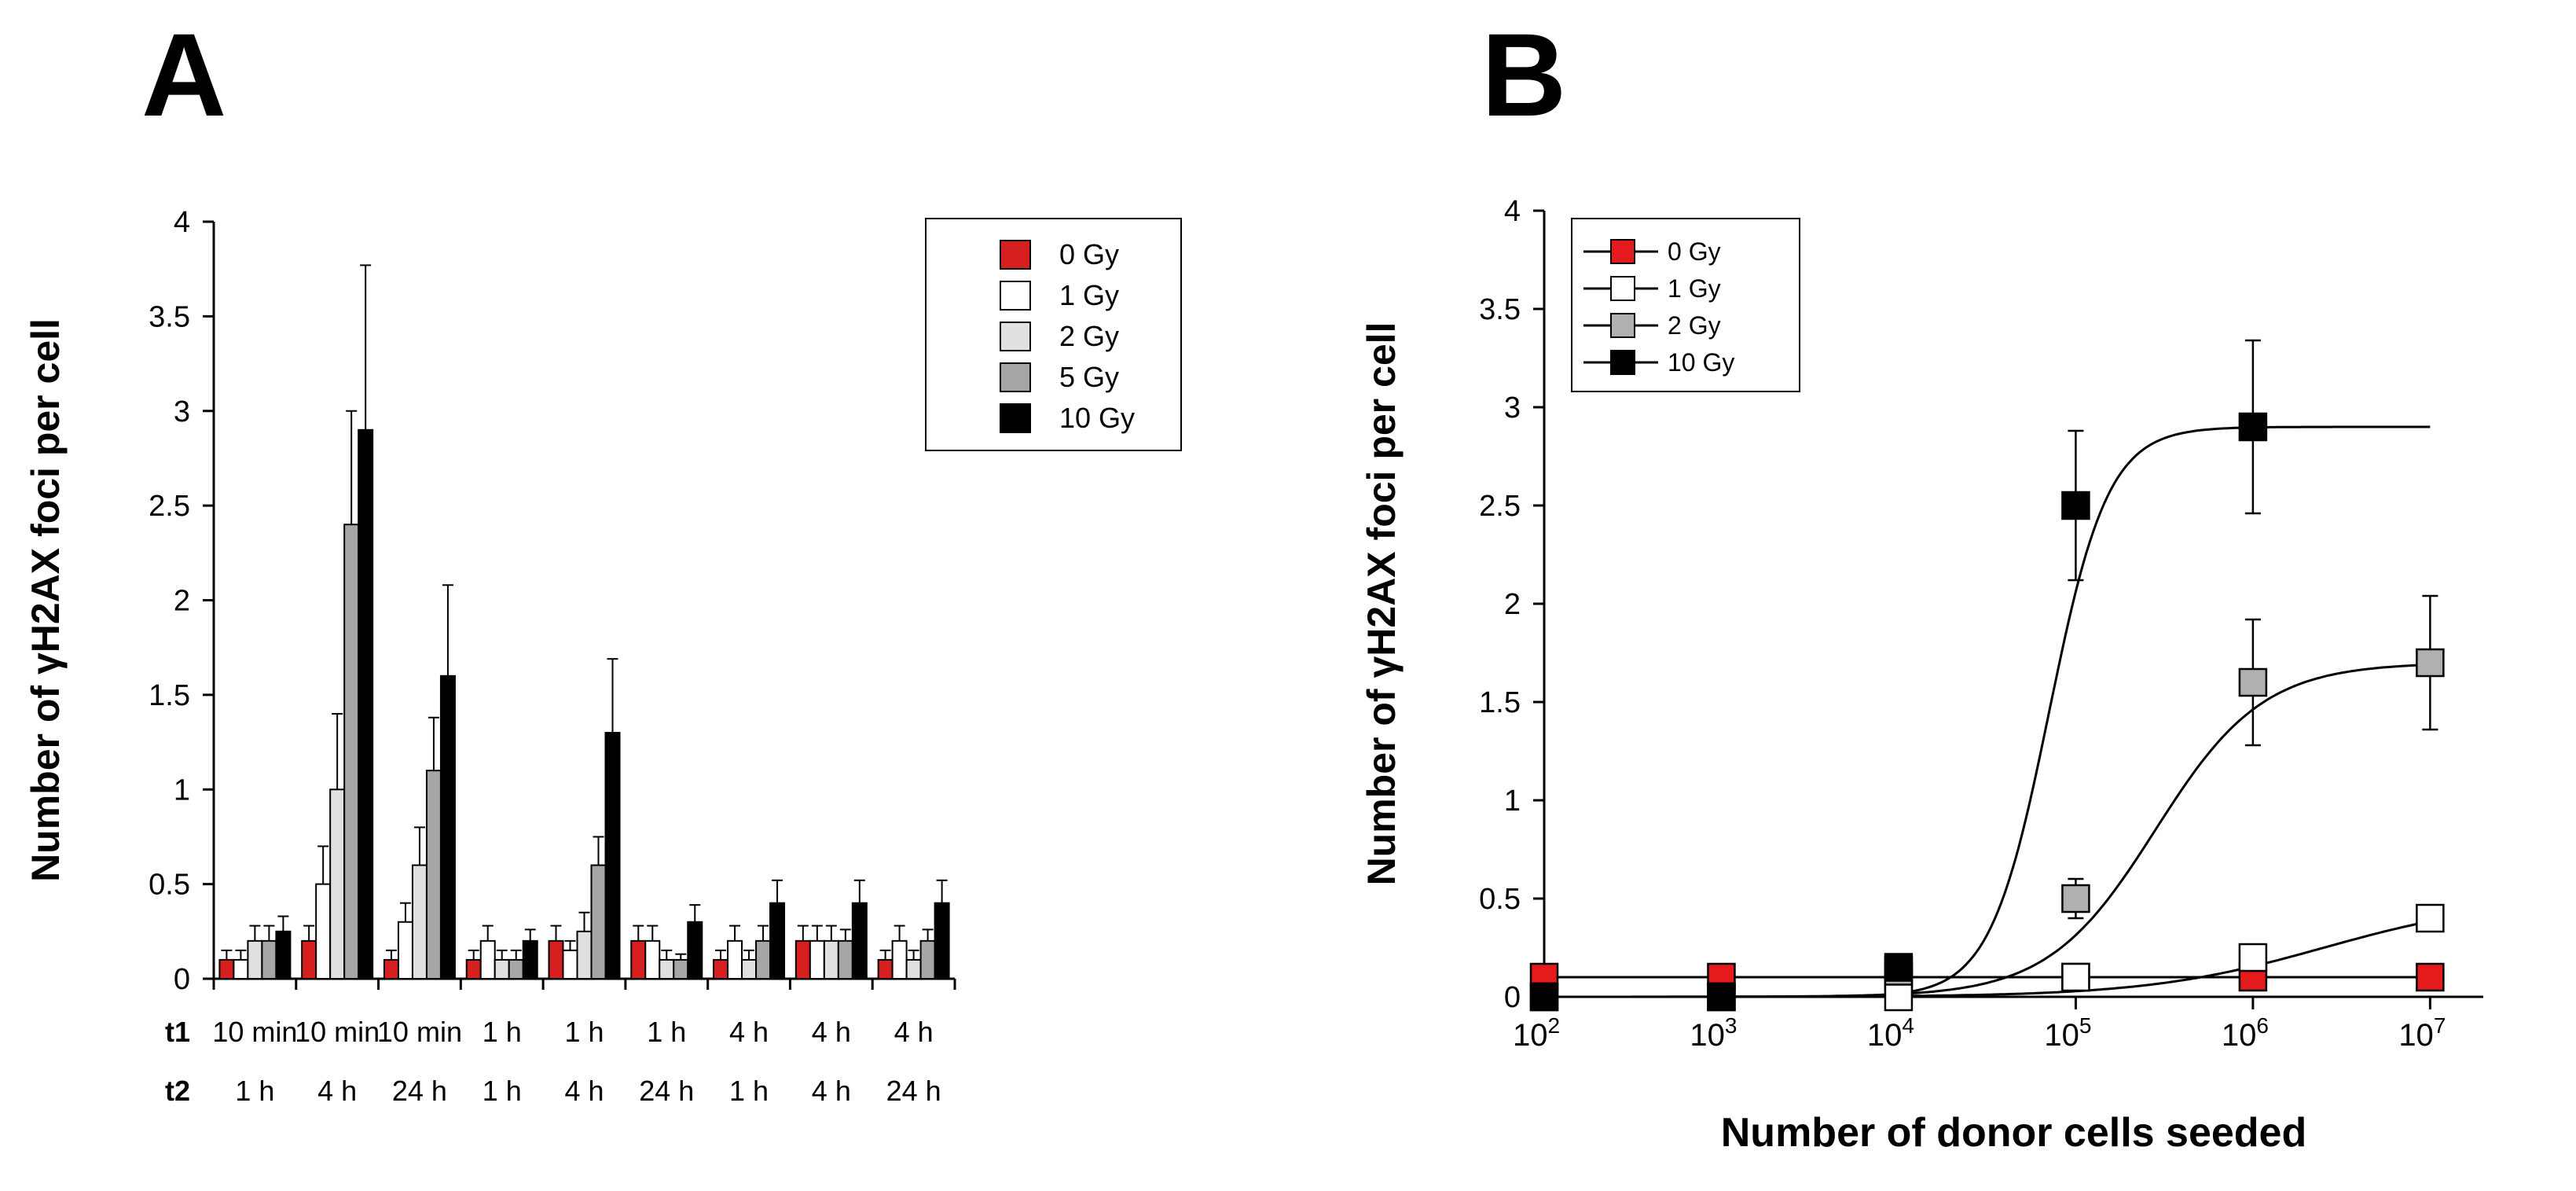  What do you see at coordinates (502, 1091) in the screenshot?
I see `category-t2-label: 1 h` at bounding box center [502, 1091].